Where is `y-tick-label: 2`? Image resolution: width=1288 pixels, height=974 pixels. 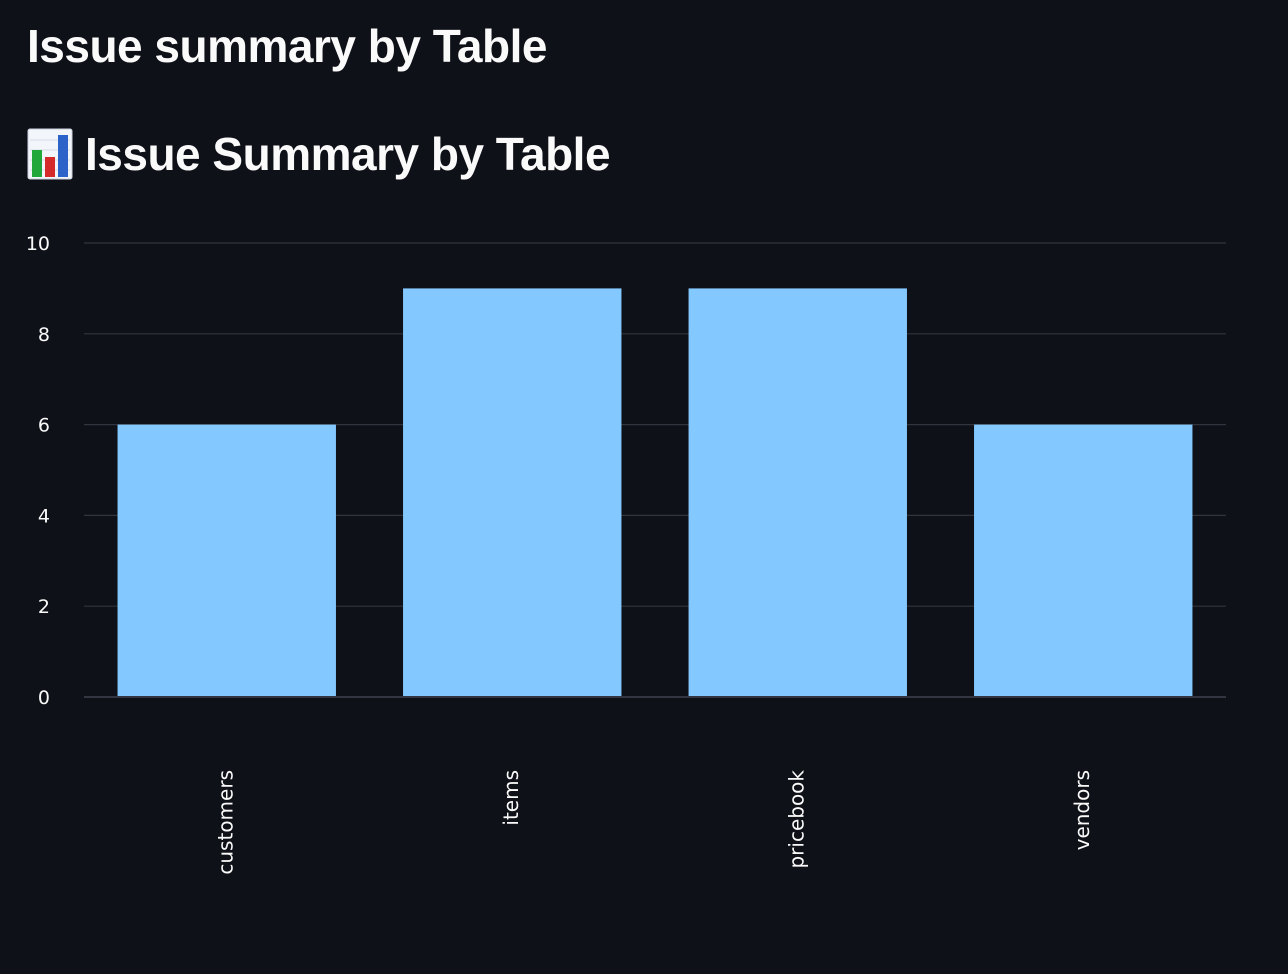
y-tick-label: 2 is located at coordinates (44, 607).